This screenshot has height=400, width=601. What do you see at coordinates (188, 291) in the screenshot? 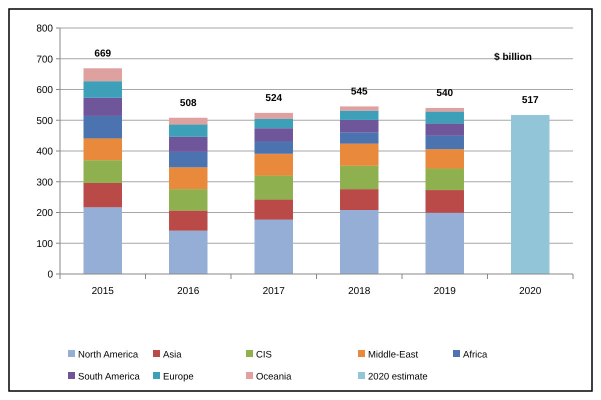
I see `x-tick-label: 2016` at bounding box center [188, 291].